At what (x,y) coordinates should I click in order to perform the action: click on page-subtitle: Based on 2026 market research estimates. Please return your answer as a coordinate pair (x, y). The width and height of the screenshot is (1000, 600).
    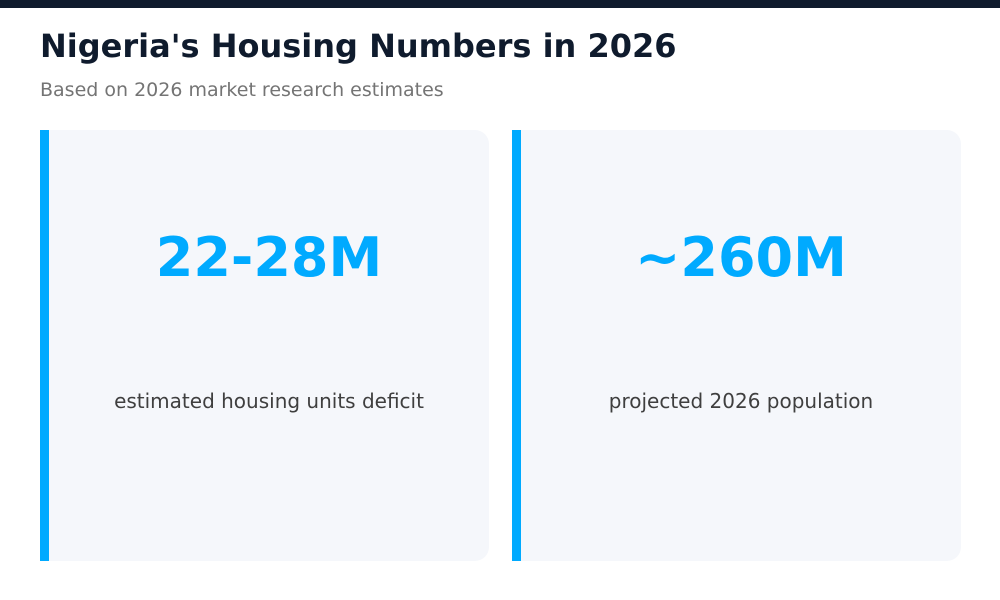
    Looking at the image, I should click on (242, 90).